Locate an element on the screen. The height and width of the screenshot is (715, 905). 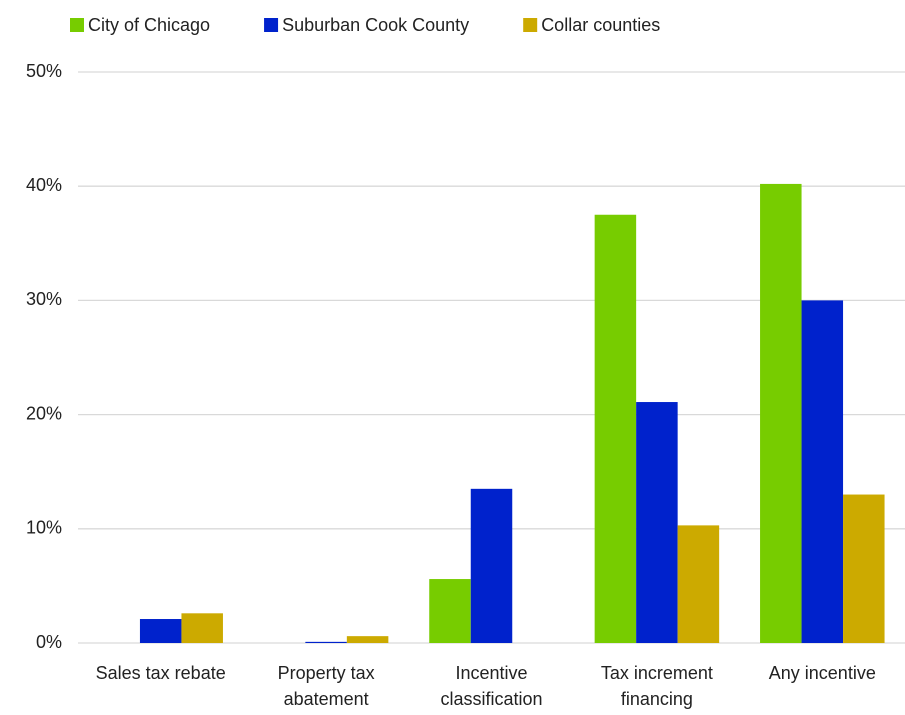
y-tick-label: 40% is located at coordinates (44, 185).